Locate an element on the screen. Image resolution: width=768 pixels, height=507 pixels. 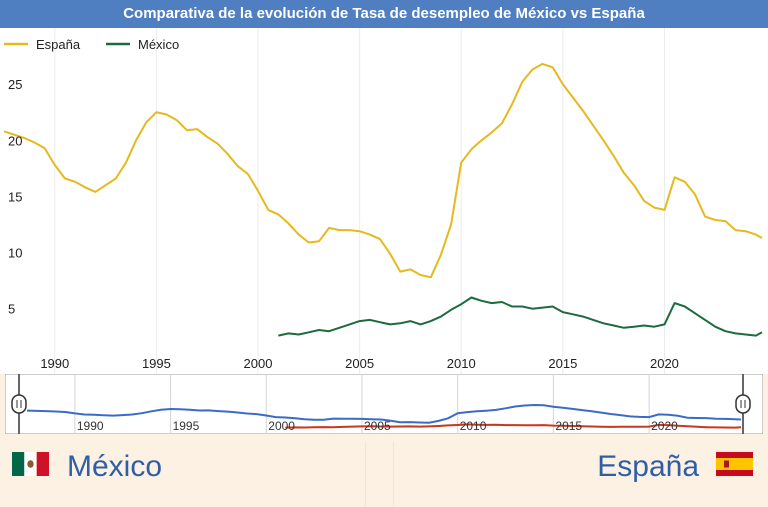
navigator-handle-left-grip is located at coordinates (19, 404).